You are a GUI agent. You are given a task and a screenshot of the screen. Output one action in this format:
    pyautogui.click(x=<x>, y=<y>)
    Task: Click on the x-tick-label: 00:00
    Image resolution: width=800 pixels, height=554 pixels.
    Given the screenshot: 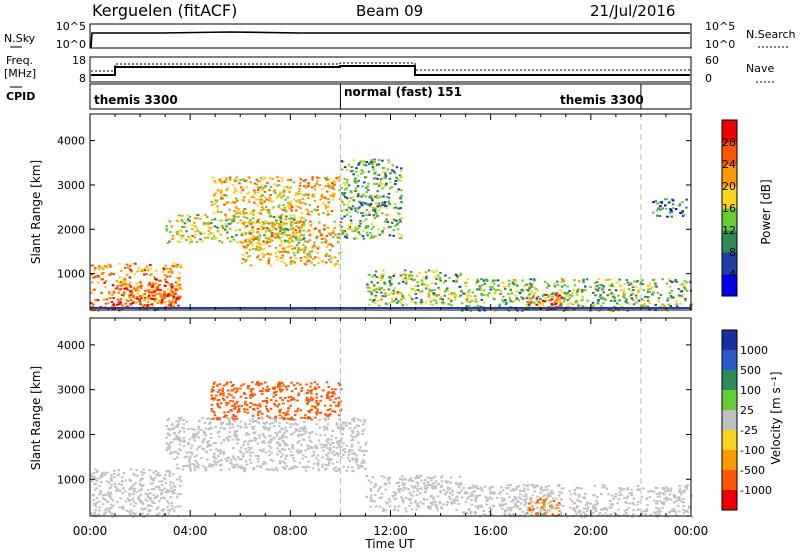 What is the action you would take?
    pyautogui.click(x=90, y=531)
    